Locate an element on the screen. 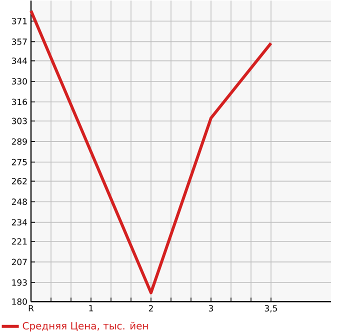  y-tick-label: 262 is located at coordinates (19, 181).